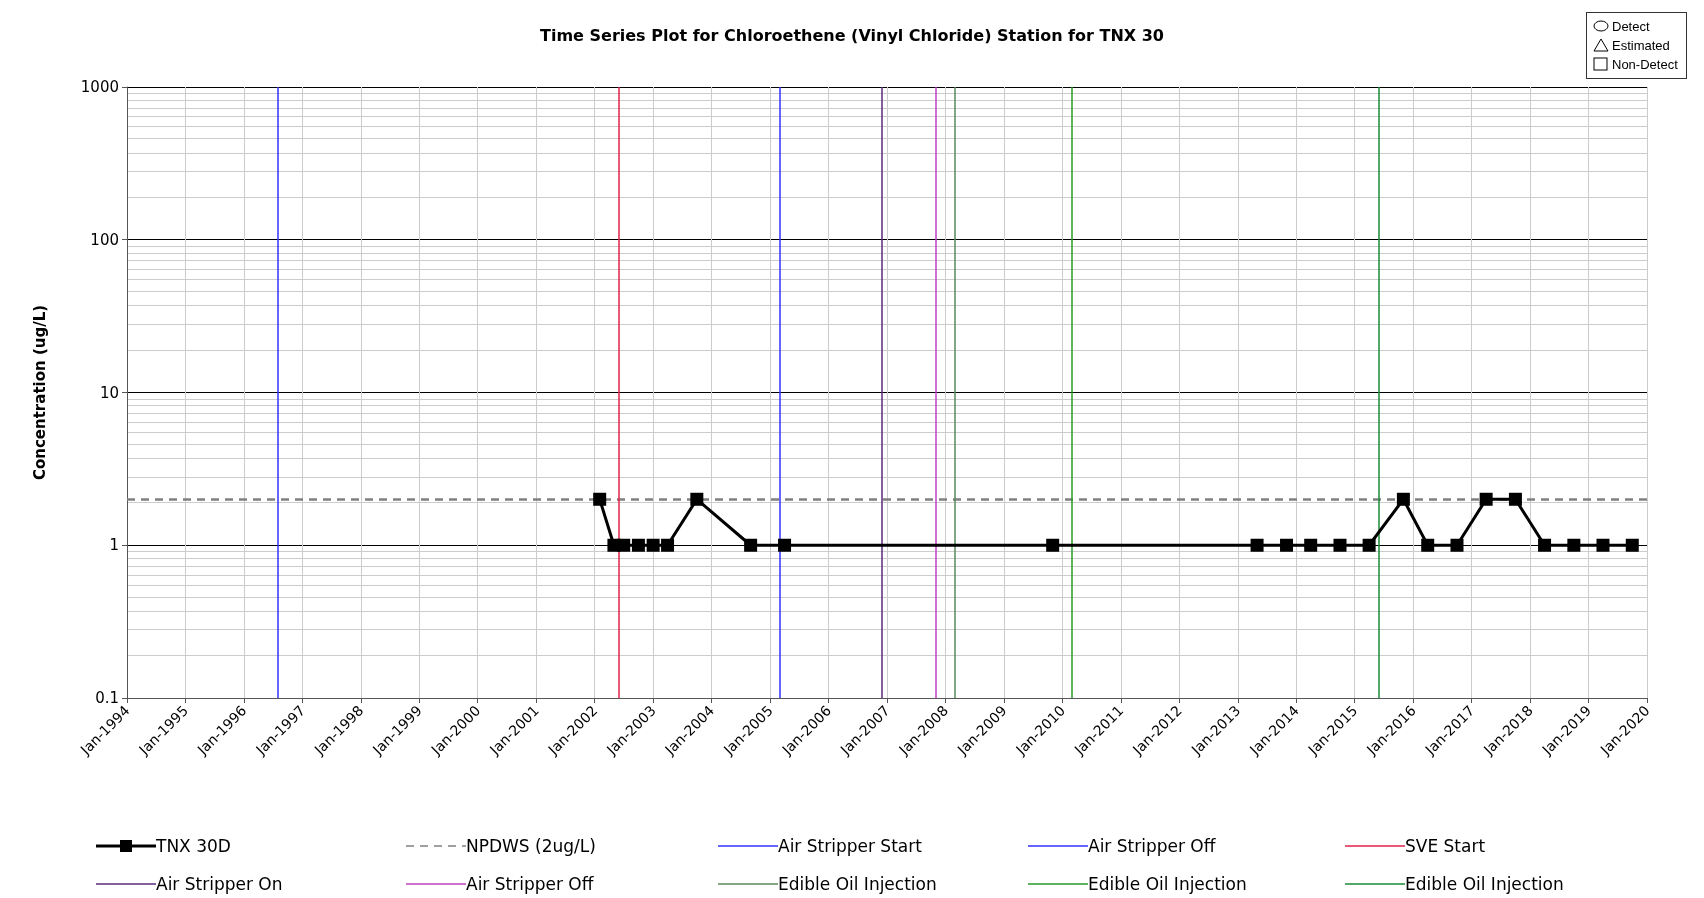 This screenshot has width=1704, height=898. Describe the element at coordinates (1445, 846) in the screenshot. I see `legend-label: SVE Start` at that location.